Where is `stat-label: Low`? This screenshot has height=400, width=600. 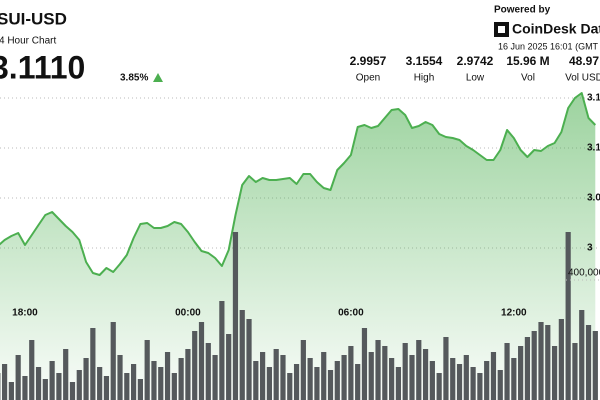
stat-label: Low is located at coordinates (475, 78).